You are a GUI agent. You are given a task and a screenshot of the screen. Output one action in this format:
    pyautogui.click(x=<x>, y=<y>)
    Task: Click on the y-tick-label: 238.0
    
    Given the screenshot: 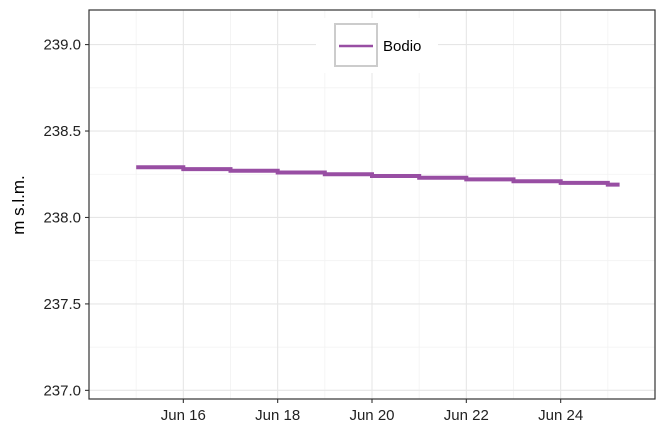 What is the action you would take?
    pyautogui.click(x=62, y=217)
    